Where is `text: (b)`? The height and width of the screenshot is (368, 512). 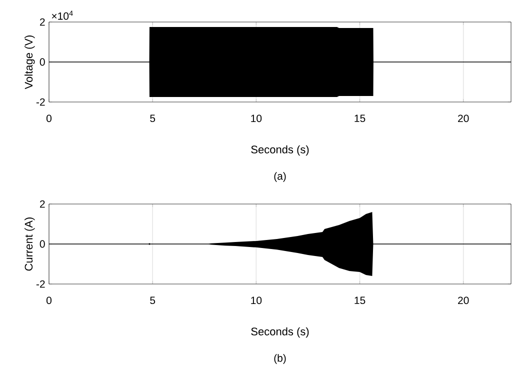 text: (b) is located at coordinates (280, 359).